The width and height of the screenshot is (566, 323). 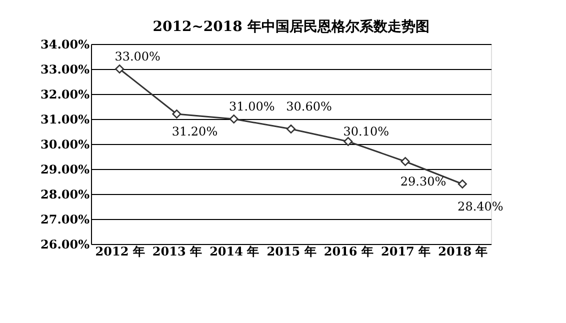 I want to click on y-tick-label: 29.00%, so click(x=65, y=169).